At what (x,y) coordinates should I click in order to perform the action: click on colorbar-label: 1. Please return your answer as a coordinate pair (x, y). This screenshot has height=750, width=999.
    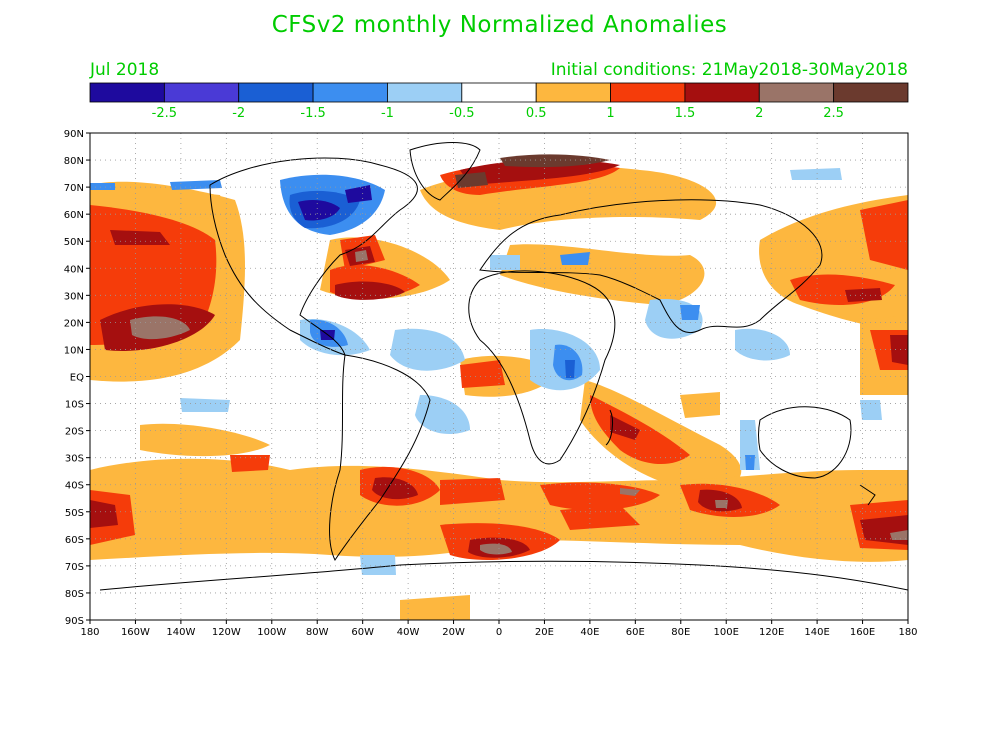
    Looking at the image, I should click on (610, 113).